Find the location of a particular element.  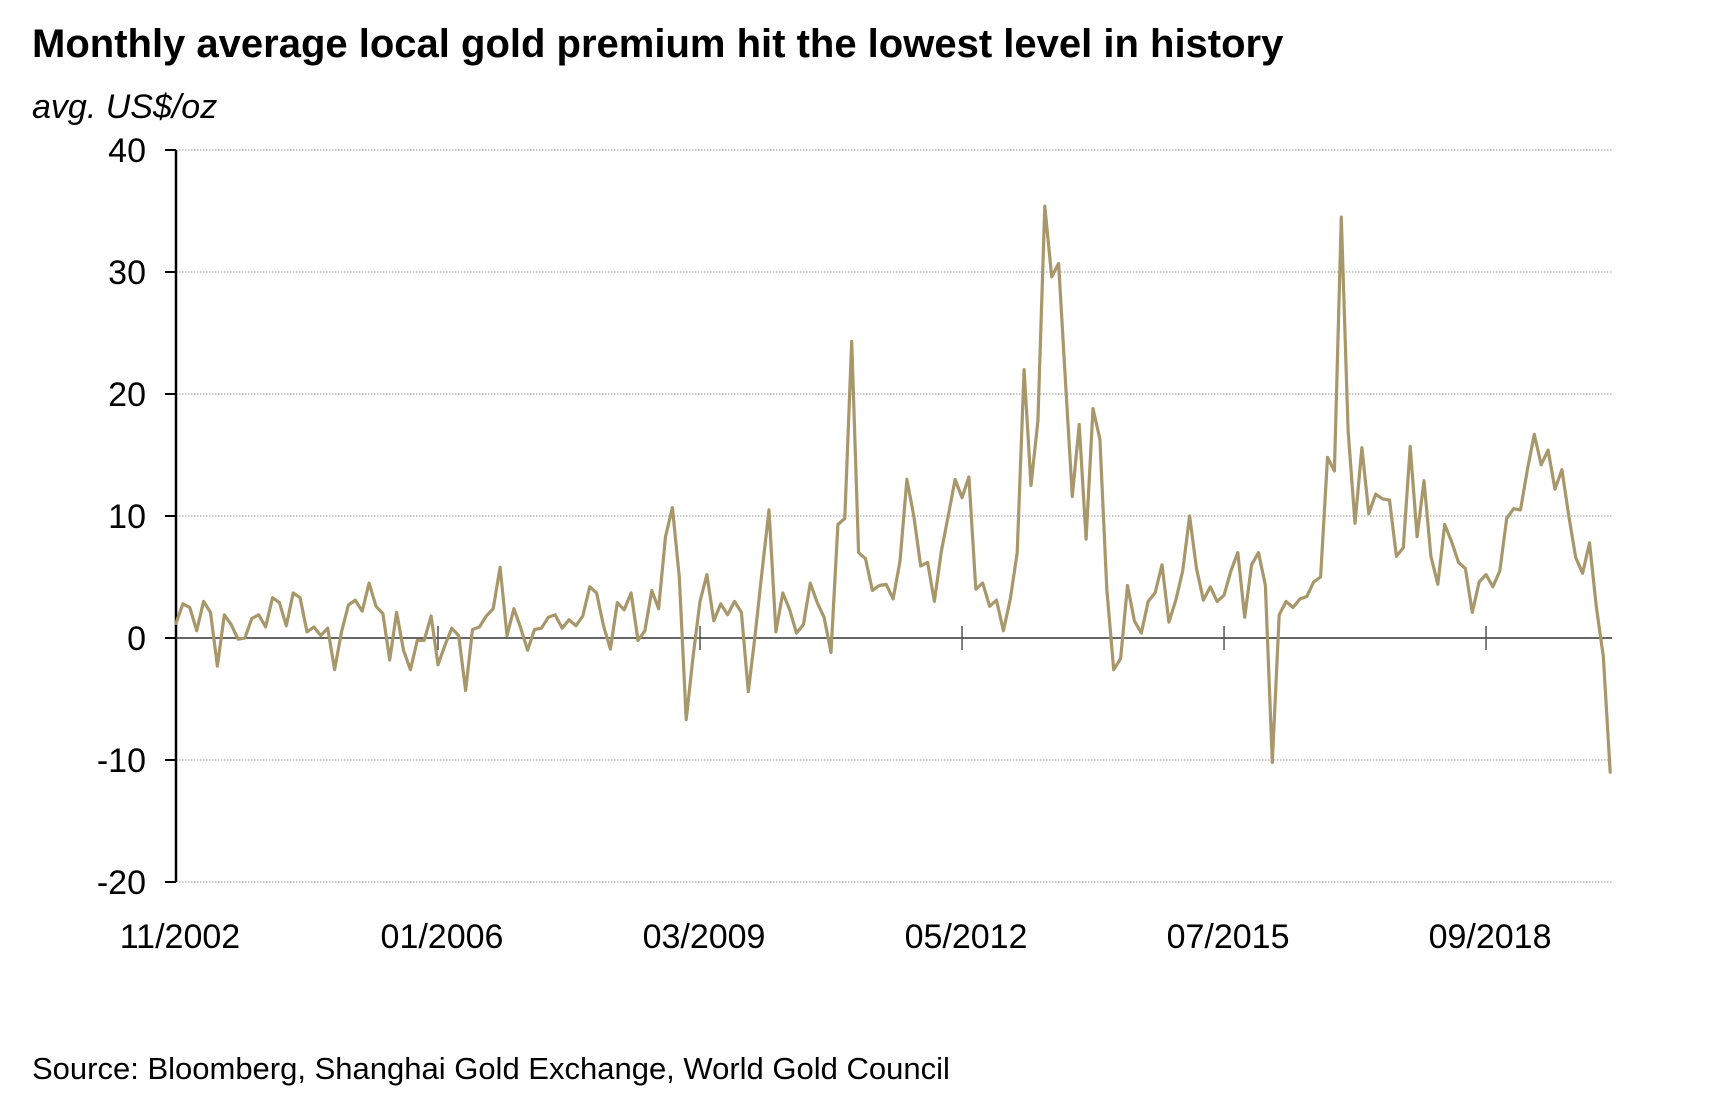

x-tick-label: 07/2015 is located at coordinates (1228, 937).